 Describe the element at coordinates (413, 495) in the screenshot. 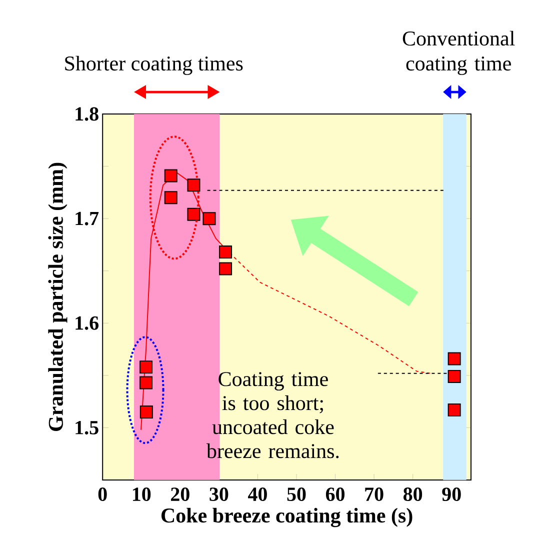

I see `x-tick-label: 80` at that location.